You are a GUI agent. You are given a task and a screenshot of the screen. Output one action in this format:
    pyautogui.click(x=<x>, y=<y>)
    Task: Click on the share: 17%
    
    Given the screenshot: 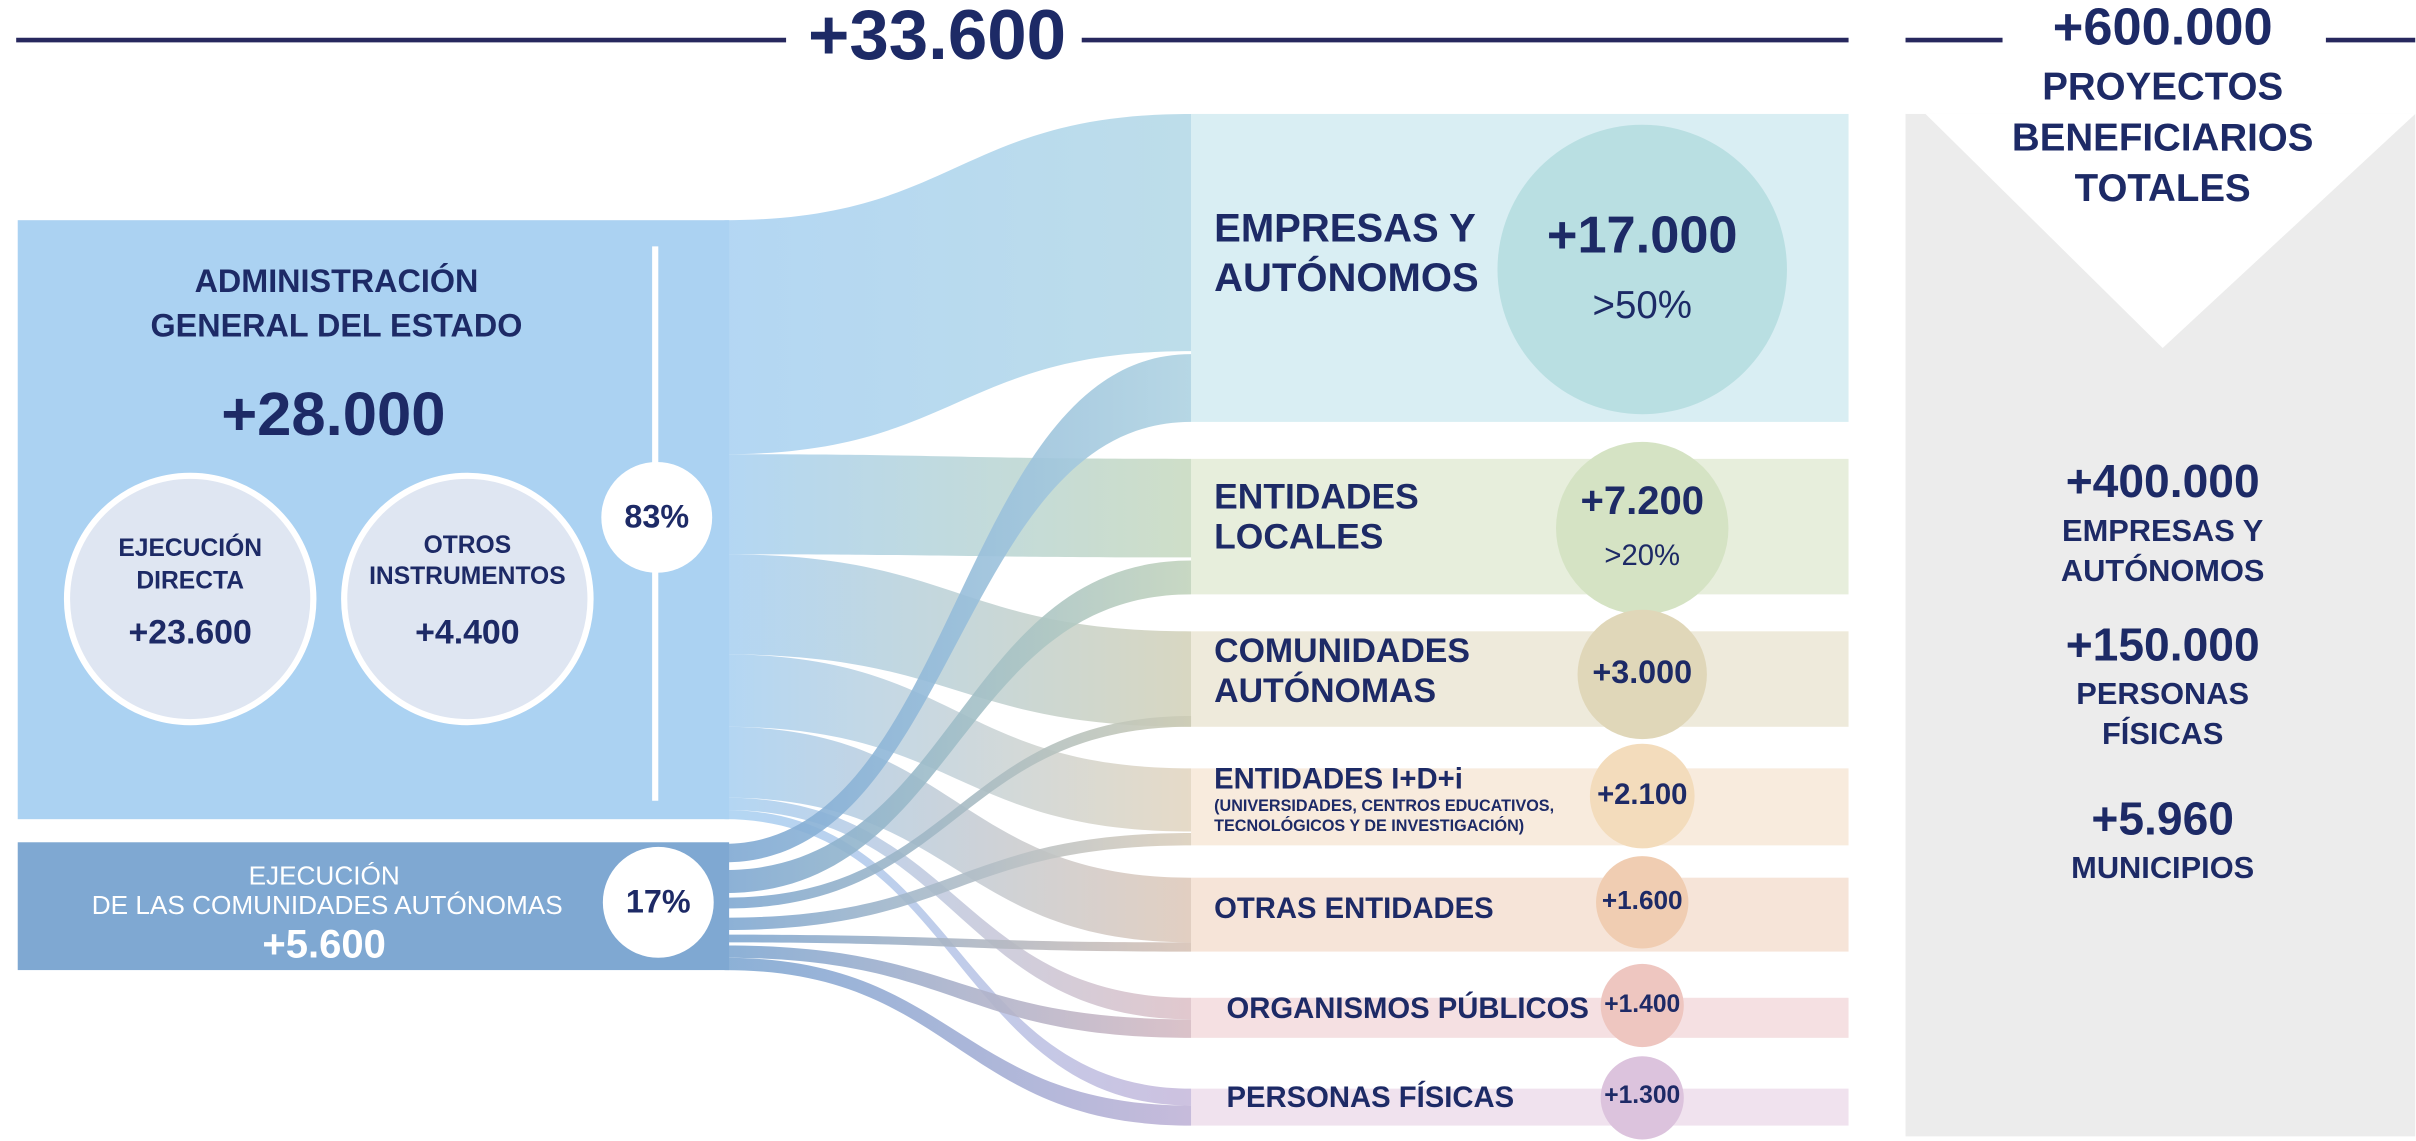 What is the action you would take?
    pyautogui.click(x=658, y=901)
    